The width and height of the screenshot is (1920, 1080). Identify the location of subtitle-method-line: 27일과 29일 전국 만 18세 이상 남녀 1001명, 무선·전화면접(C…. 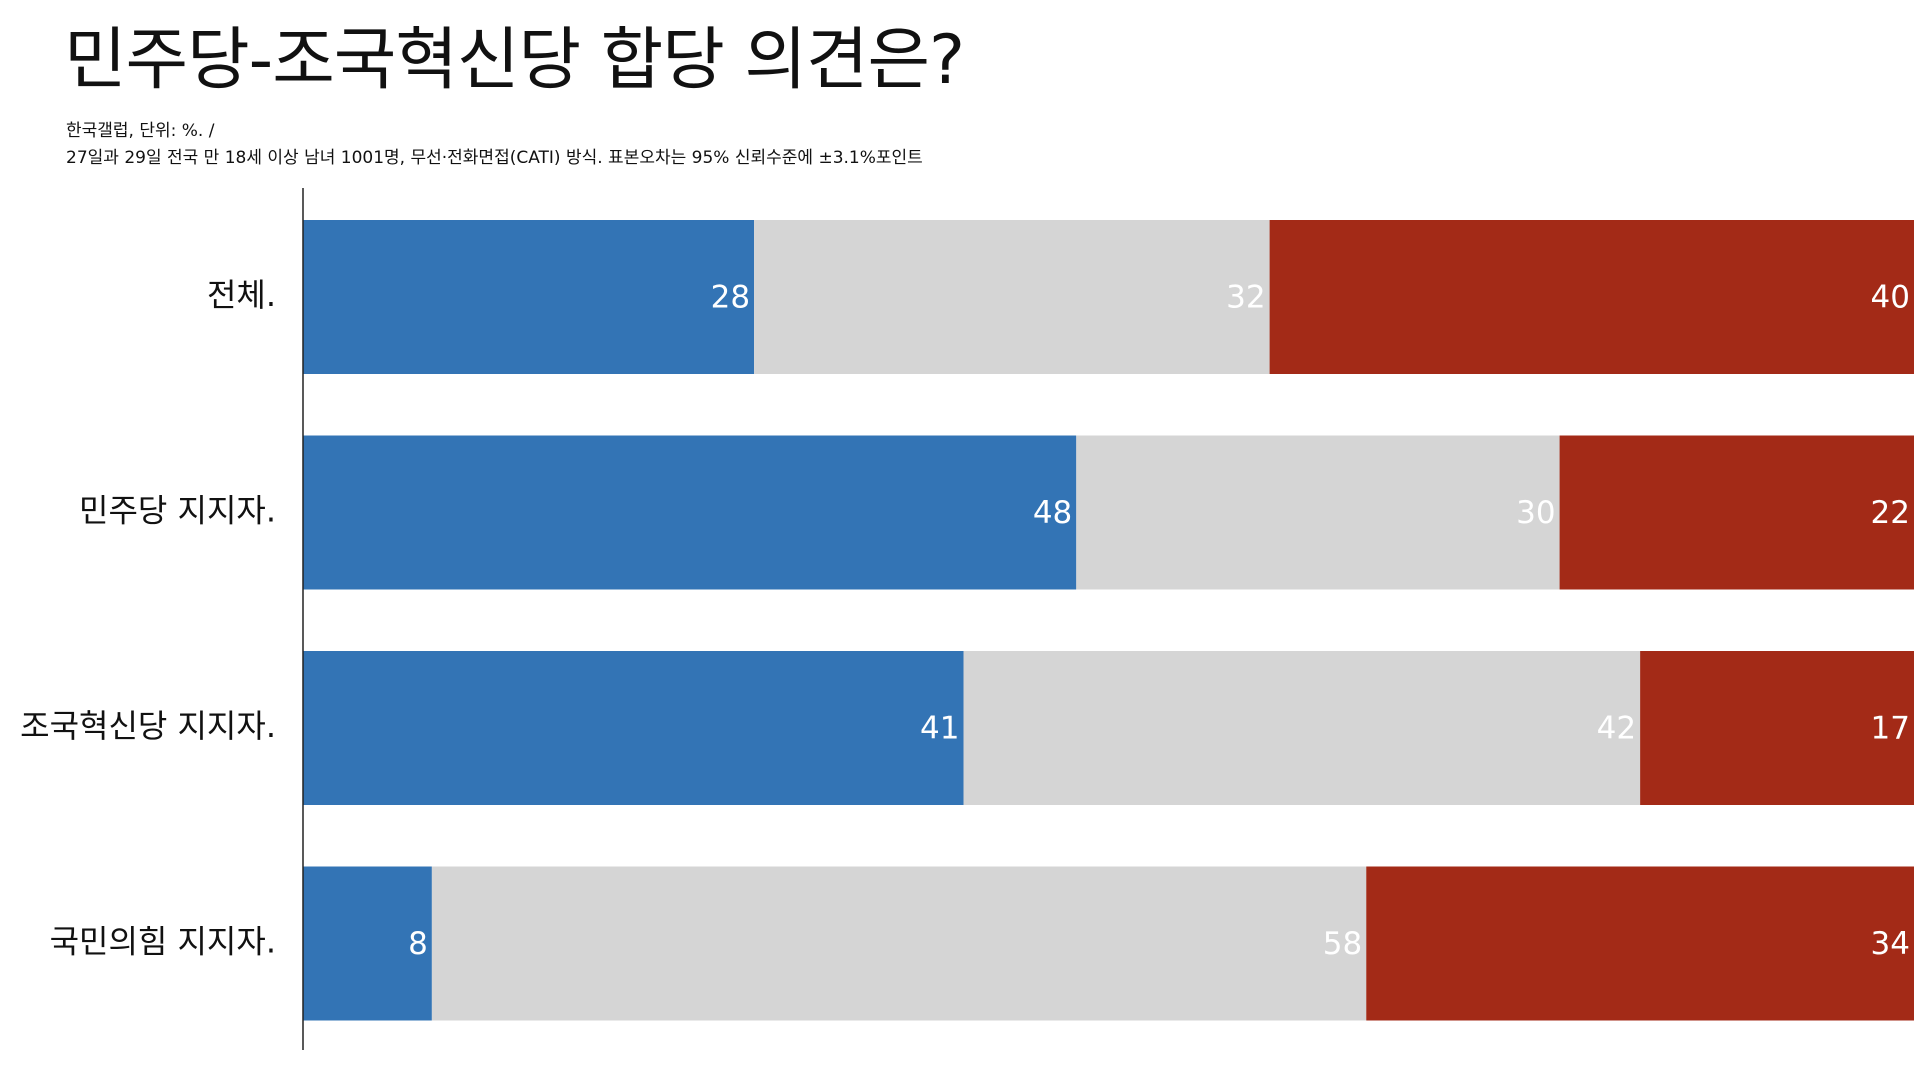
(494, 158).